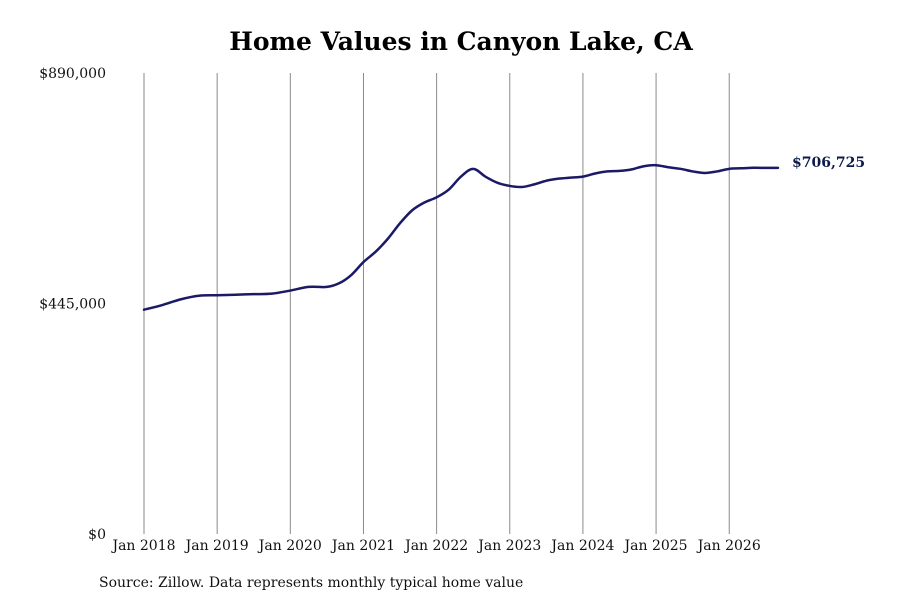 Image resolution: width=900 pixels, height=600 pixels. I want to click on x-tick-label: Jan 2022, so click(435, 546).